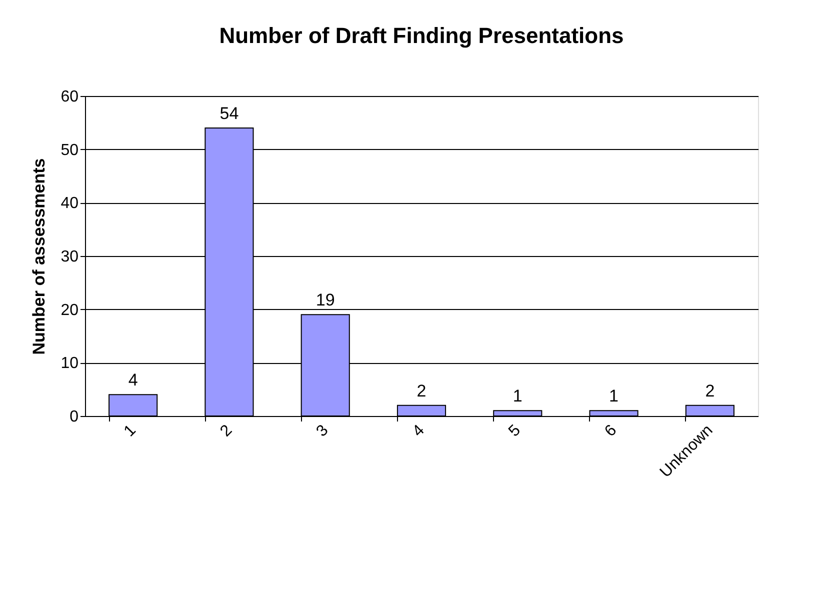 The width and height of the screenshot is (823, 591). Describe the element at coordinates (515, 431) in the screenshot. I see `x-tick-label: 5` at that location.